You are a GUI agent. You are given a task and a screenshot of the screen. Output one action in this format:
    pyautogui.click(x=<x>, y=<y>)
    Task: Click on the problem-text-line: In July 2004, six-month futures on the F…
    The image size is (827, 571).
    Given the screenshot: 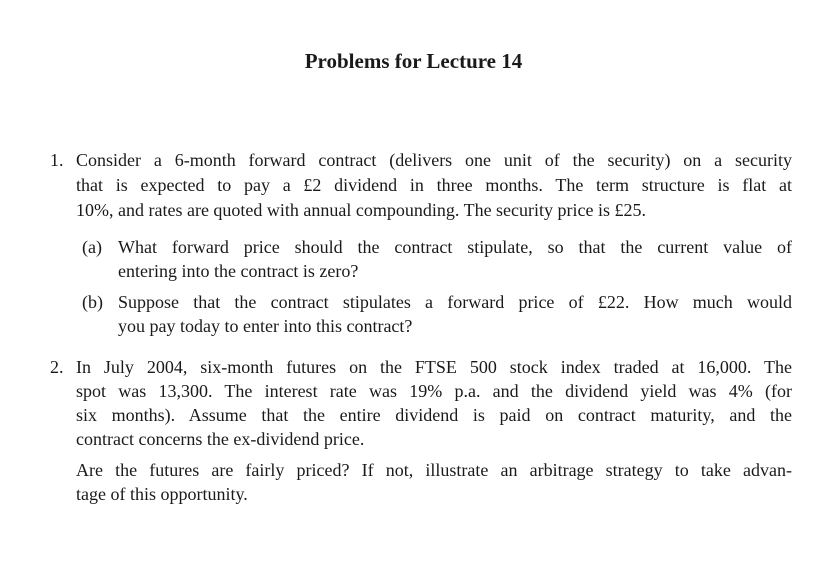 What is the action you would take?
    pyautogui.click(x=434, y=367)
    